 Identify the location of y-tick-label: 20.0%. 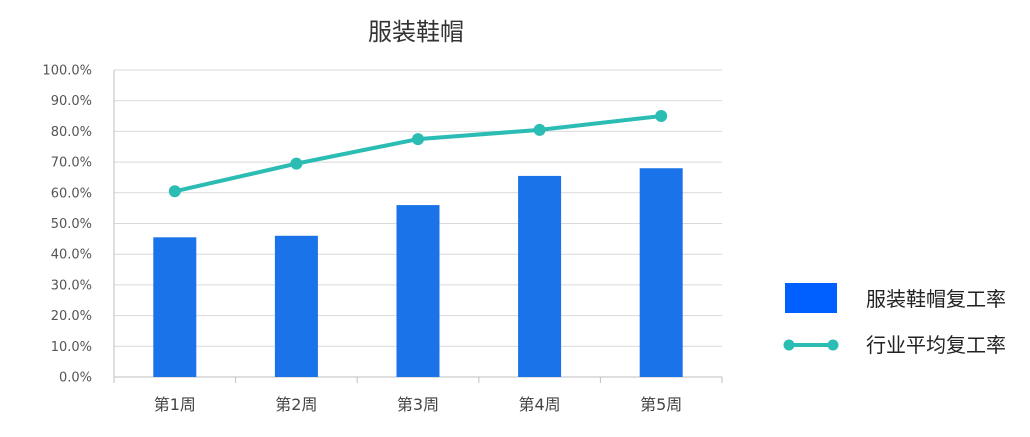
(71, 316).